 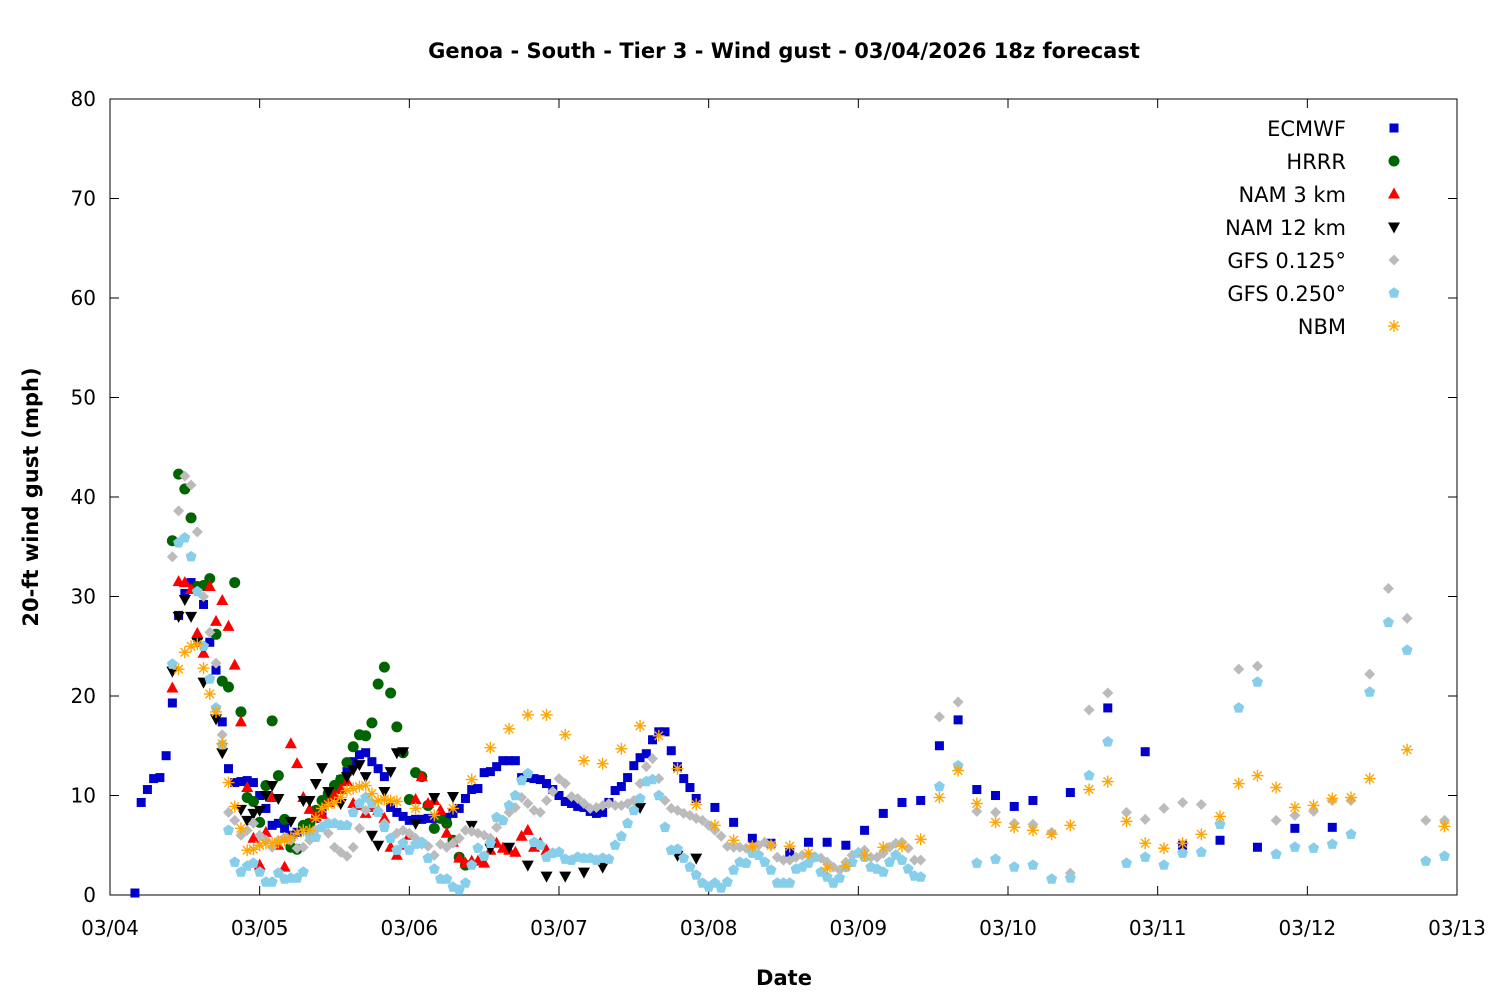 What do you see at coordinates (1333, 129) in the screenshot?
I see `legend-item: ECMWF` at bounding box center [1333, 129].